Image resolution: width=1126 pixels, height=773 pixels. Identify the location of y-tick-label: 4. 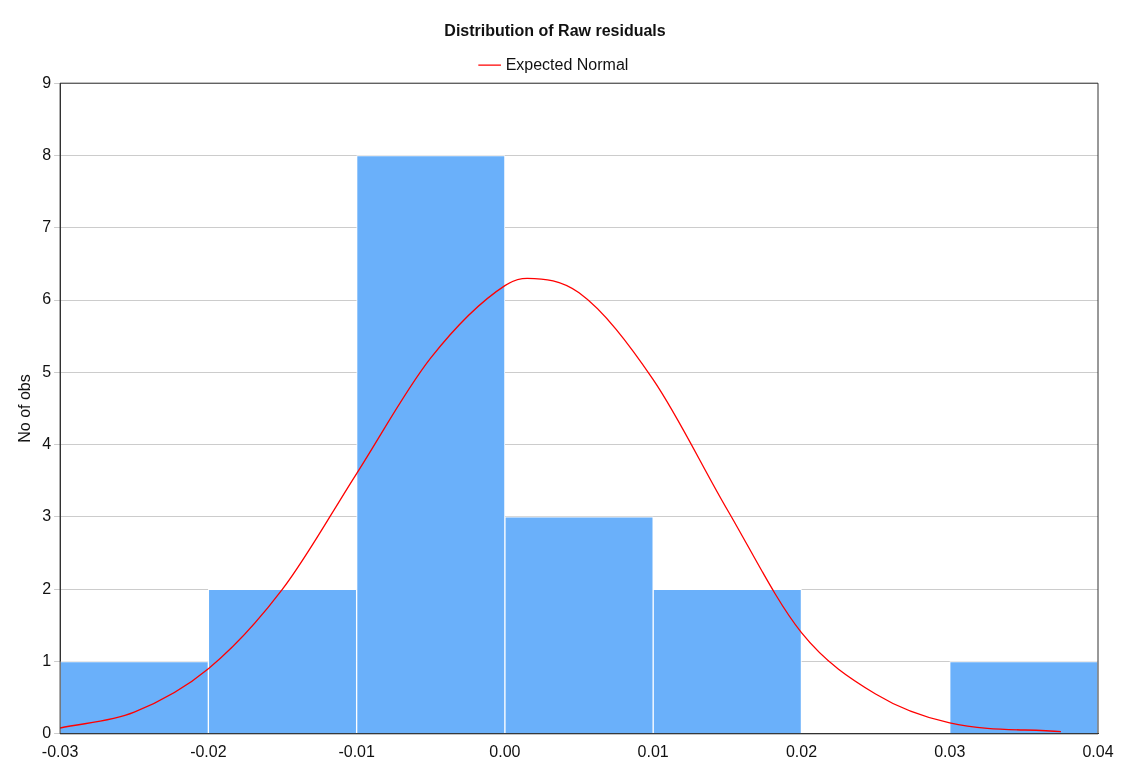
(47, 444).